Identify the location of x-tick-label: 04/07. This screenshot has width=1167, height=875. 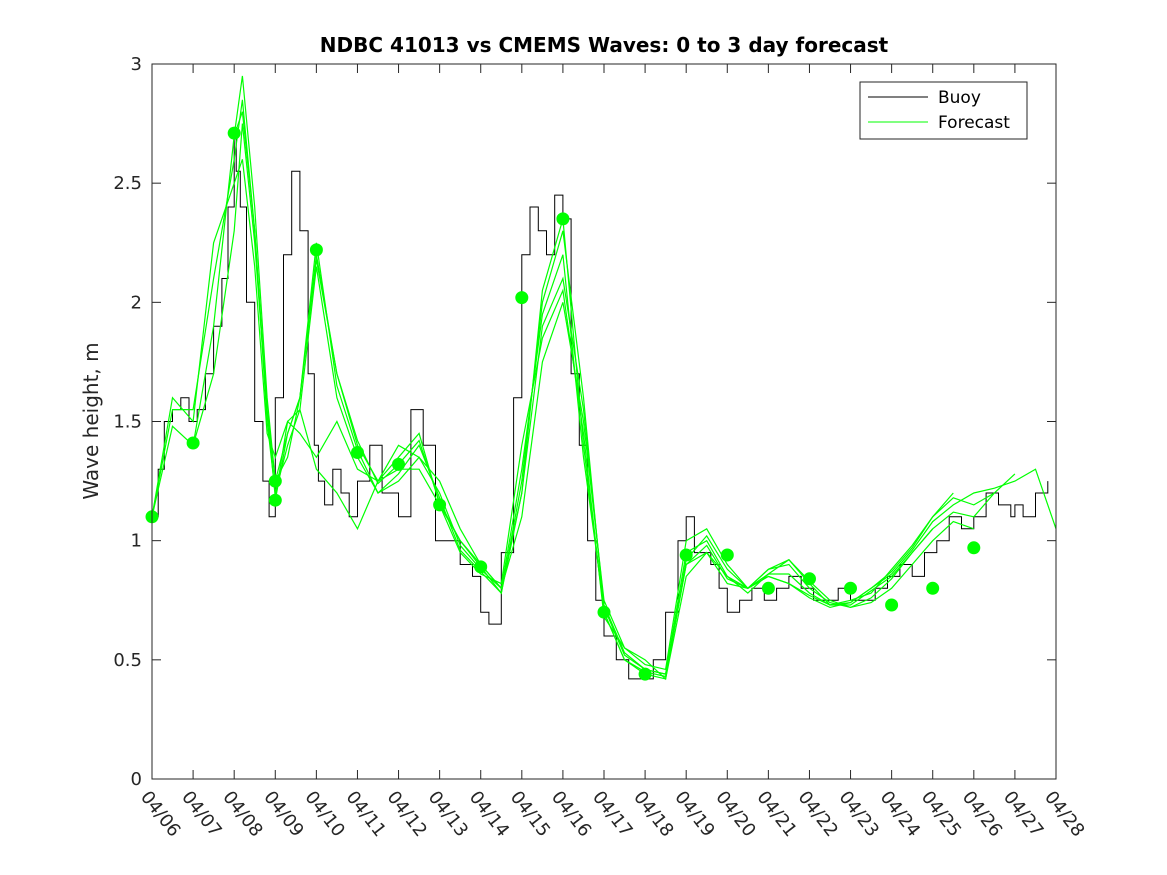
(201, 814).